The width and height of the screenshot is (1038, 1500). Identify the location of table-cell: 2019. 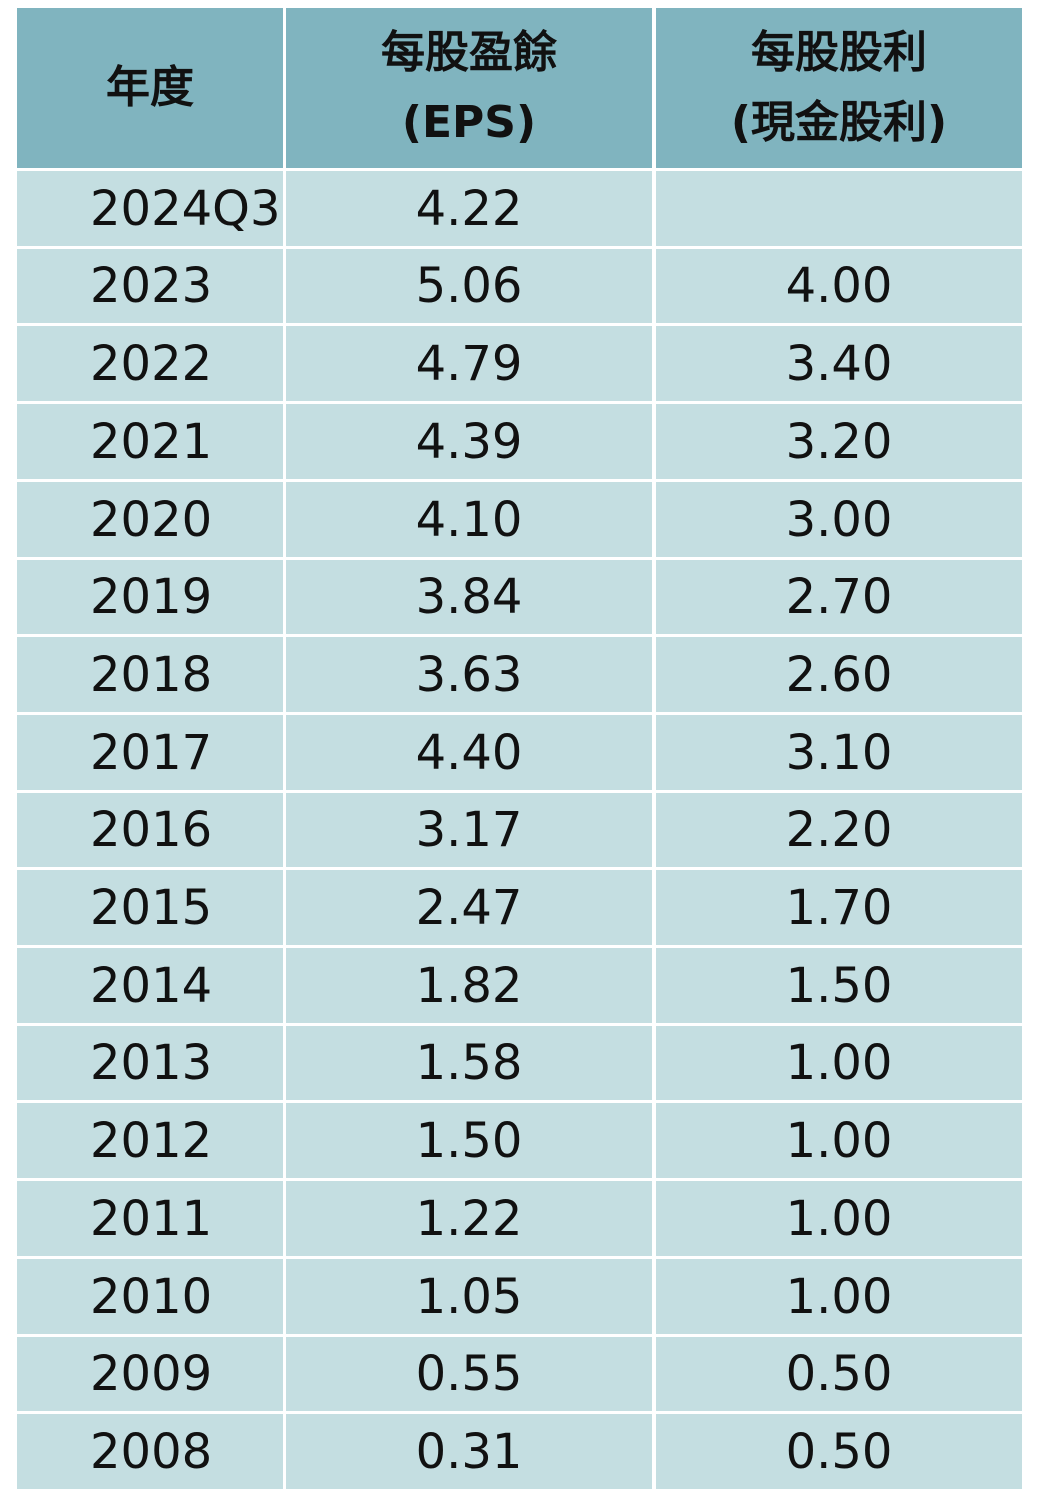
(150, 597).